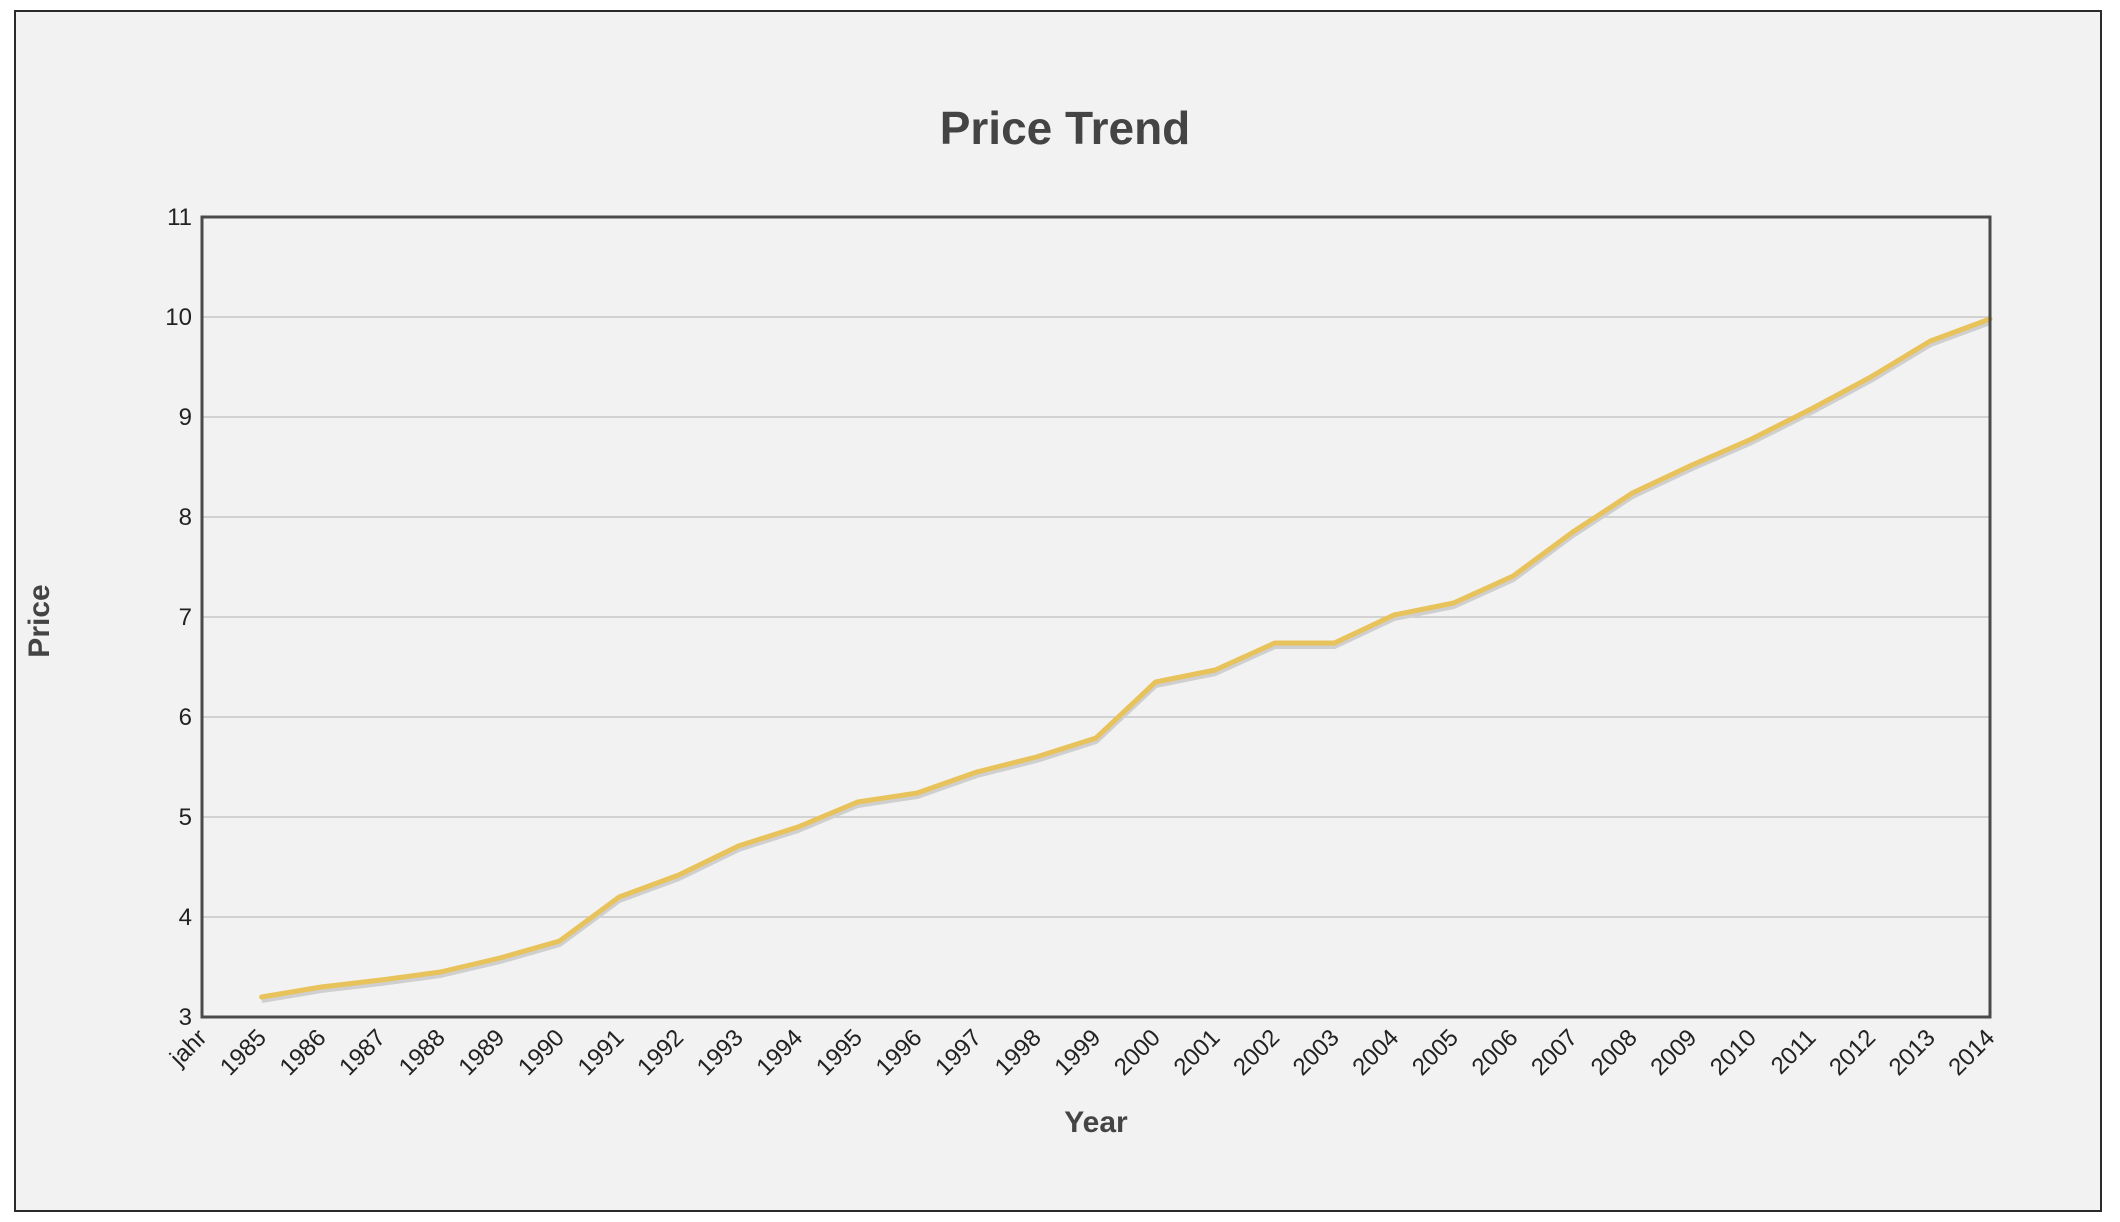  I want to click on x-tick-label: 2010, so click(1733, 1052).